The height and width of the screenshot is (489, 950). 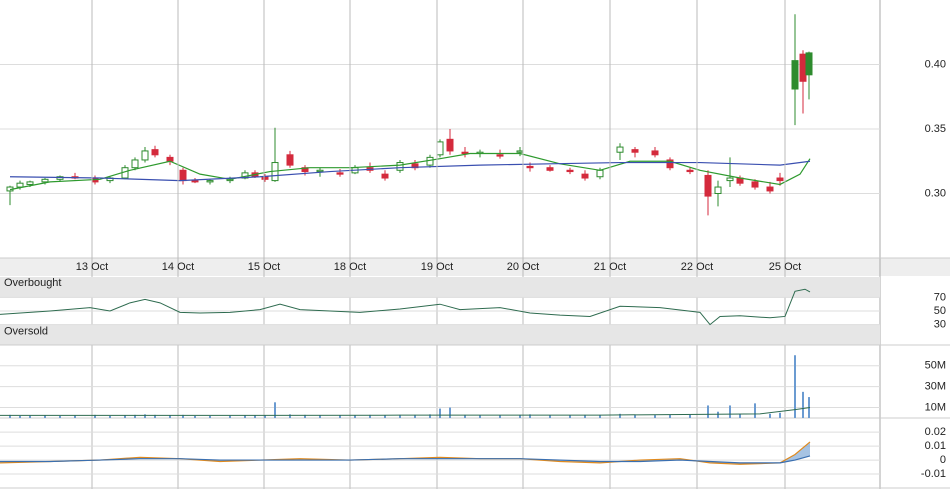 I want to click on y-tick-label: 0.30, so click(x=935, y=193).